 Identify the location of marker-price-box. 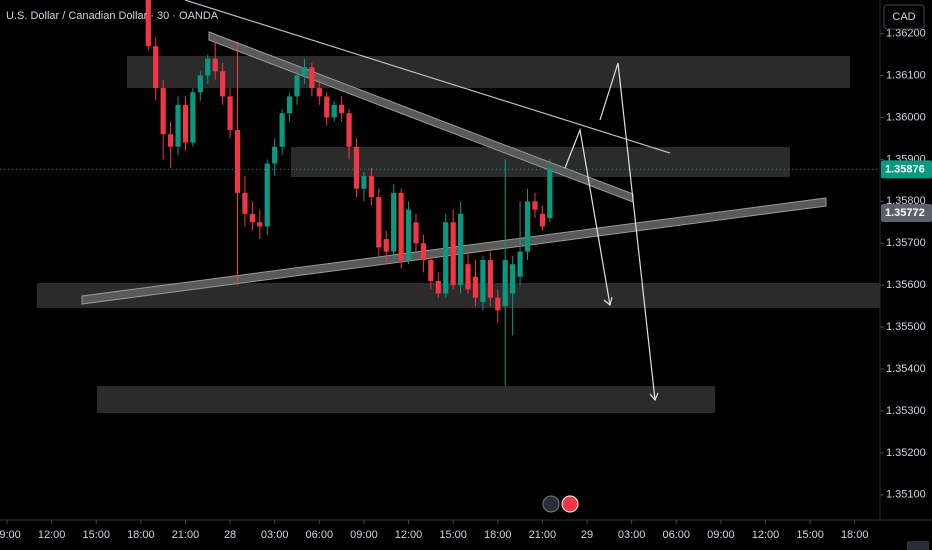
(906, 213).